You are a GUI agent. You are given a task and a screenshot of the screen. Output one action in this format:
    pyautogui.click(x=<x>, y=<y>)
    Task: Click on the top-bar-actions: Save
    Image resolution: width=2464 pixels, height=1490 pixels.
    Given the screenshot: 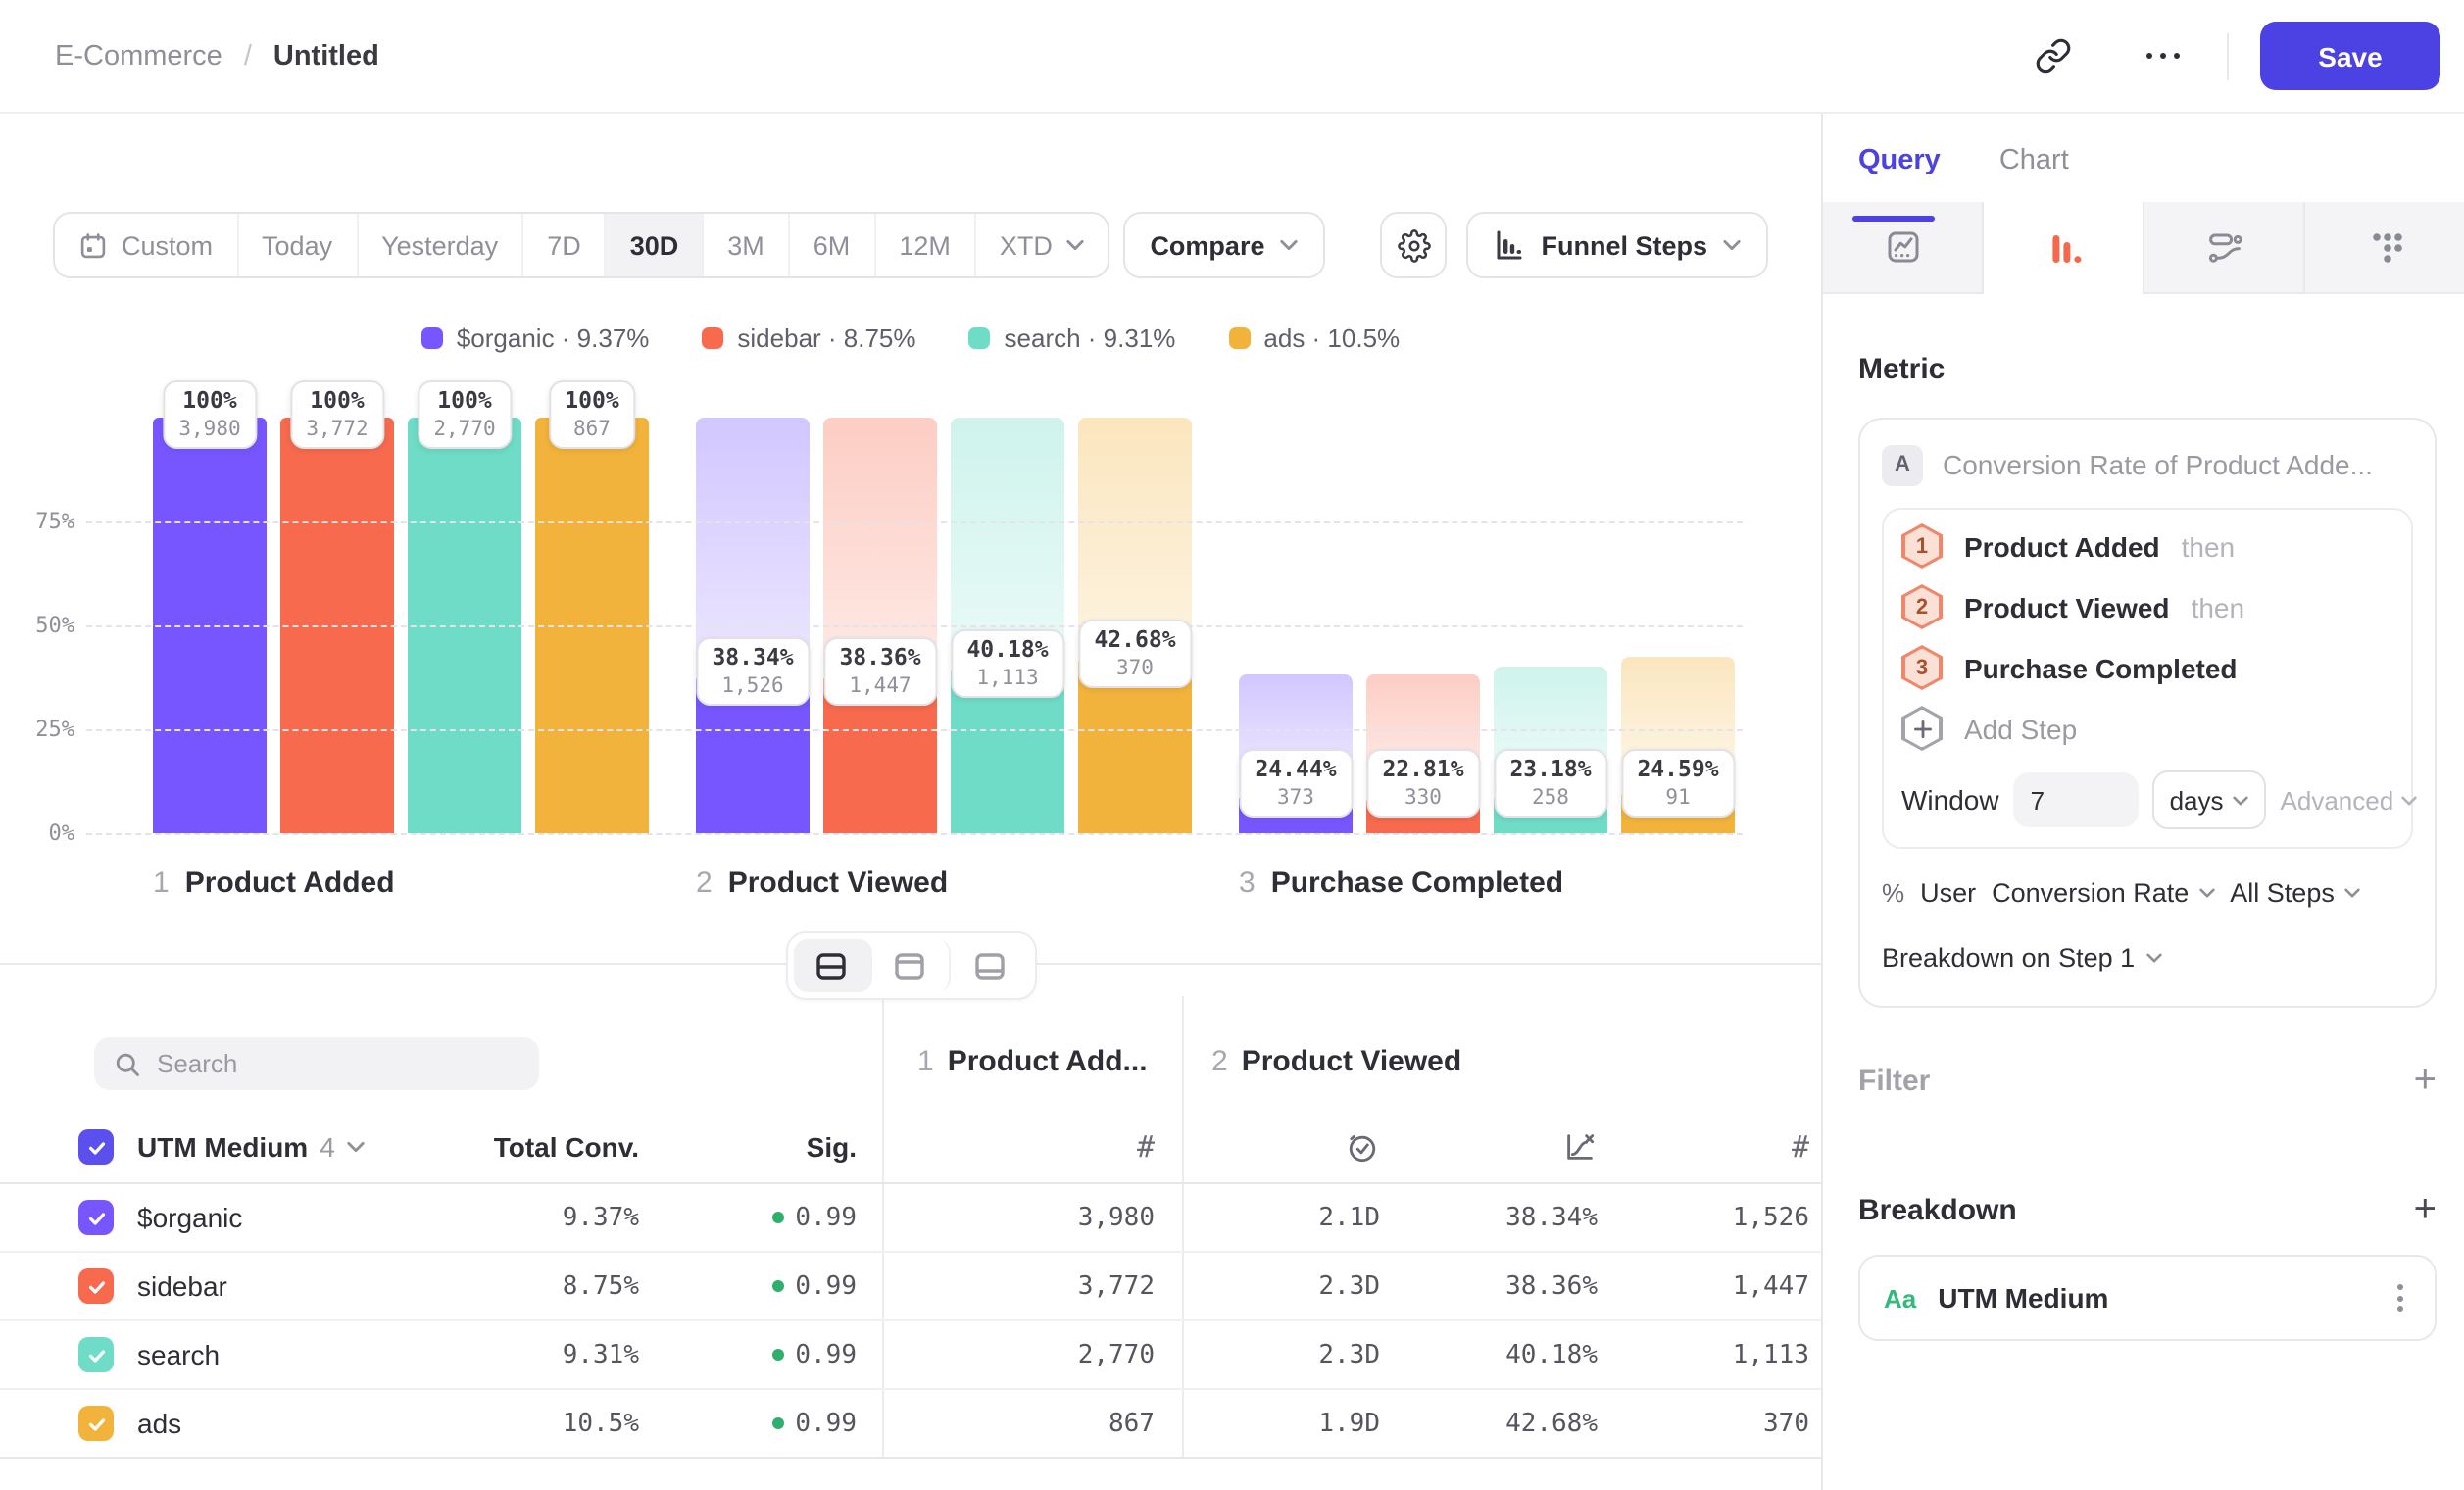 What is the action you would take?
    pyautogui.click(x=2237, y=56)
    